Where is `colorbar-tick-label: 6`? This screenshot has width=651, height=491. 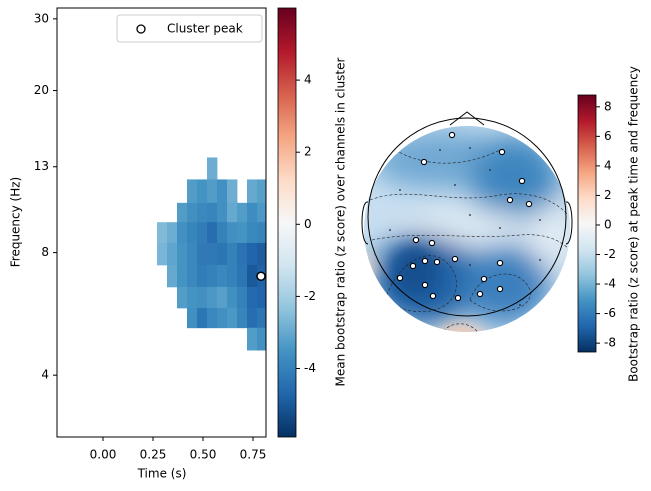
colorbar-tick-label: 6 is located at coordinates (608, 136).